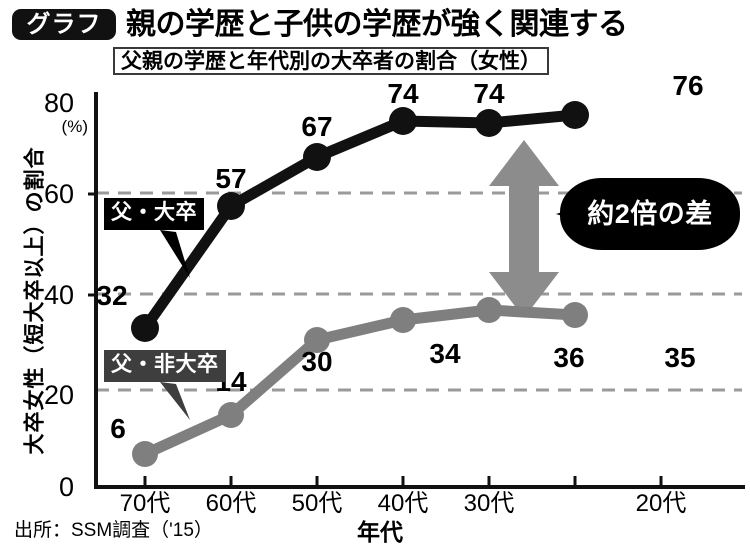 The image size is (750, 557). Describe the element at coordinates (58, 194) in the screenshot. I see `y-tick-label-60: 60` at that location.